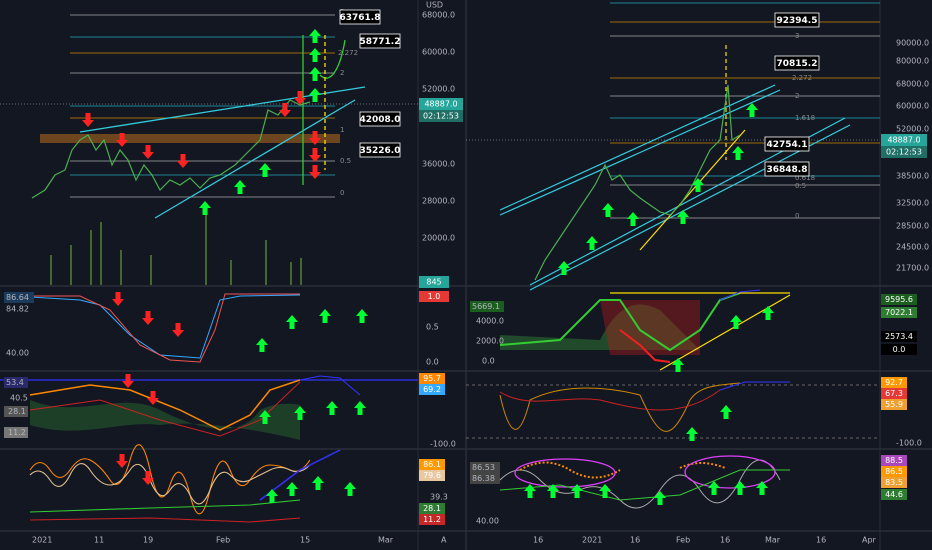  What do you see at coordinates (894, 382) in the screenshot?
I see `label: 92.7` at bounding box center [894, 382].